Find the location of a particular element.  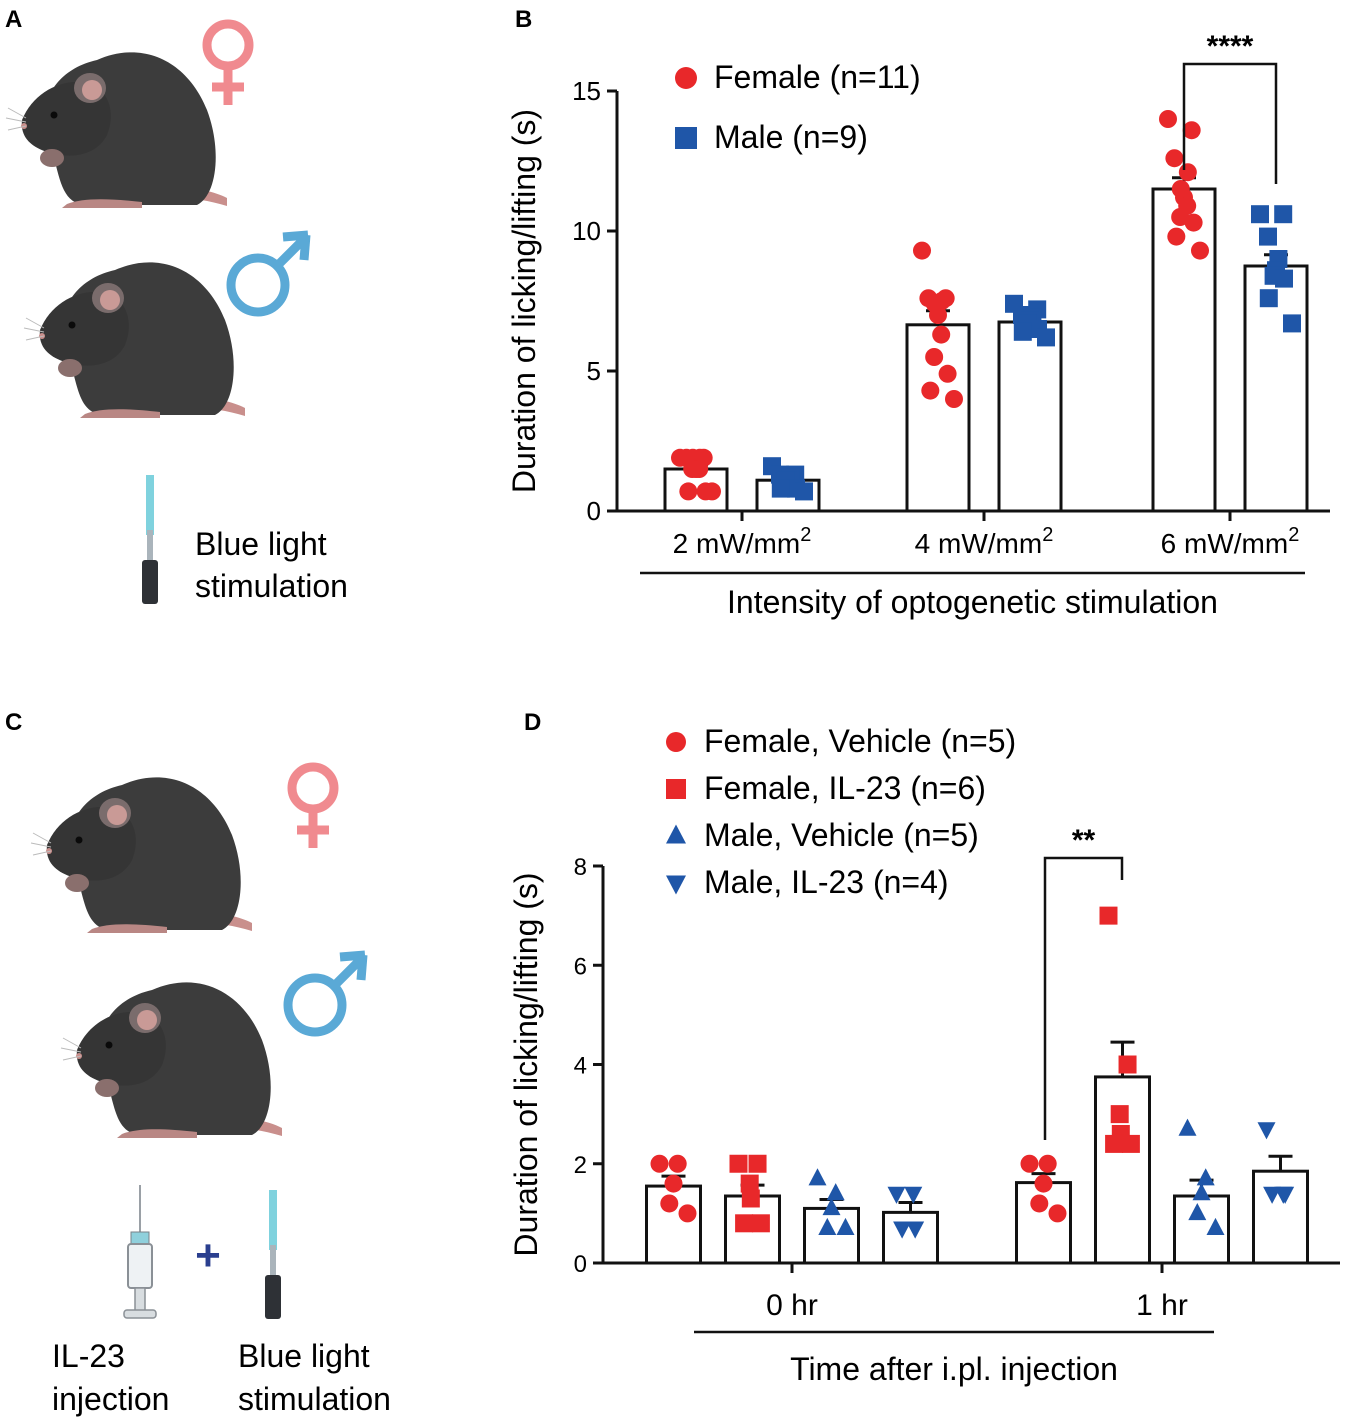

panel-a: A Blue light stimulation is located at coordinates (176, 305).